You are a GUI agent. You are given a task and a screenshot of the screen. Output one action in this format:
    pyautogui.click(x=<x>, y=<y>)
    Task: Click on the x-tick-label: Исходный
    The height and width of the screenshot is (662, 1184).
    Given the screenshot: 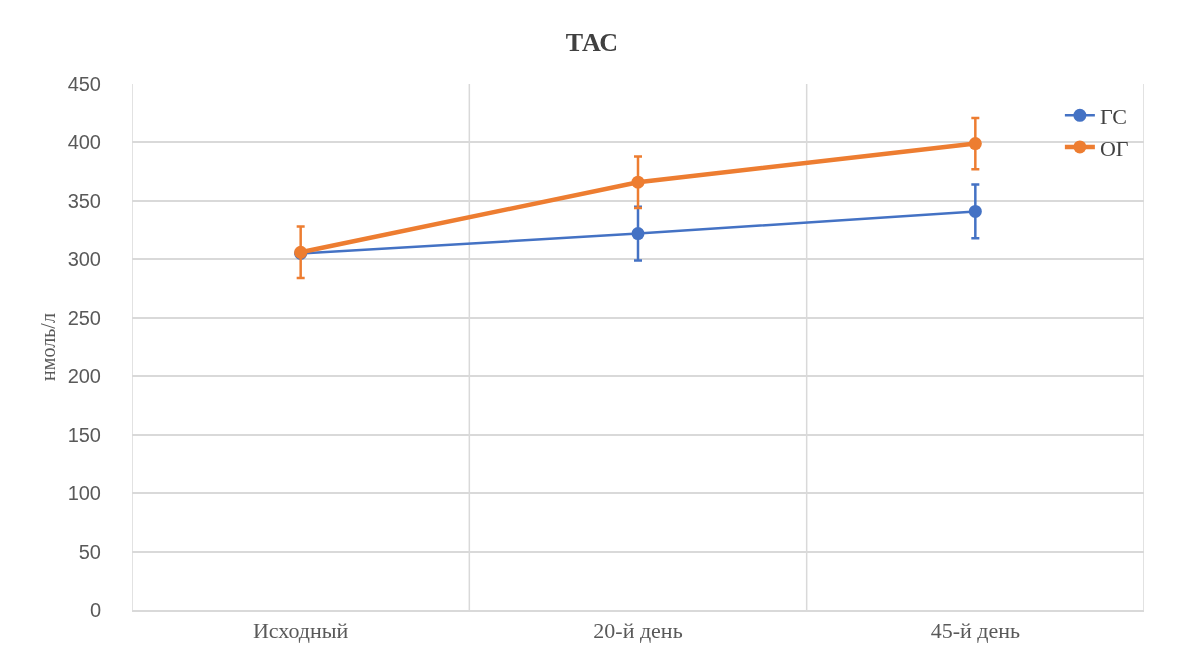 What is the action you would take?
    pyautogui.click(x=300, y=631)
    